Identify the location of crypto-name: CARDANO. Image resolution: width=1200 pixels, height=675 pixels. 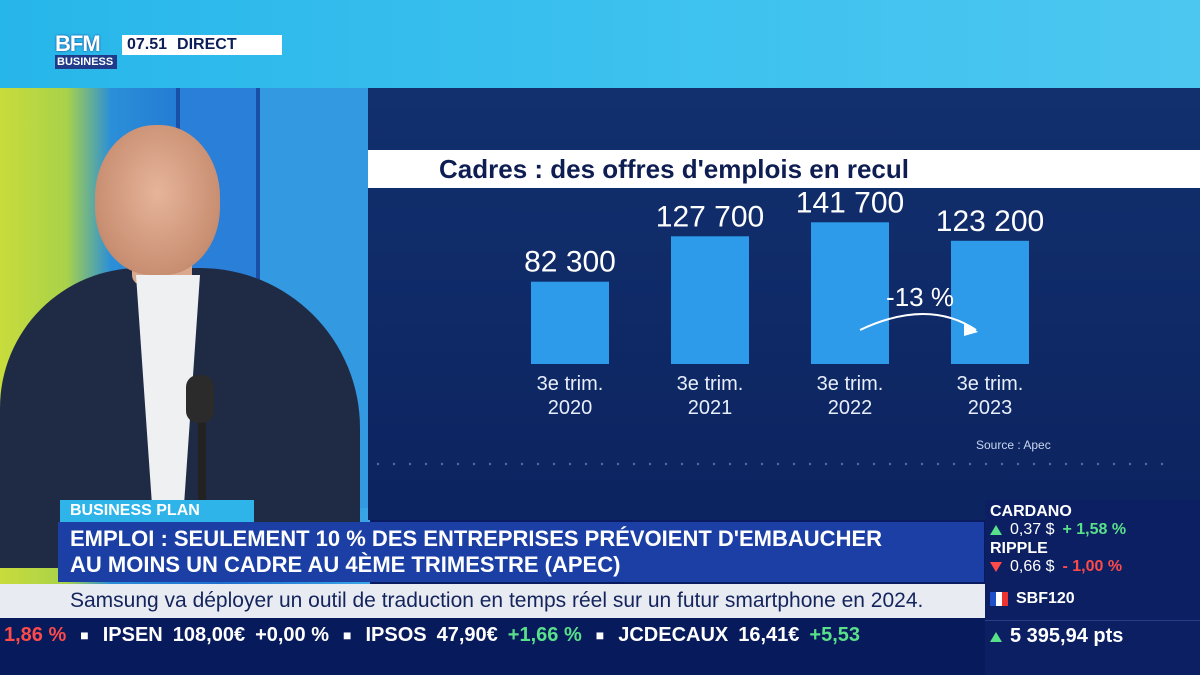
(1031, 511).